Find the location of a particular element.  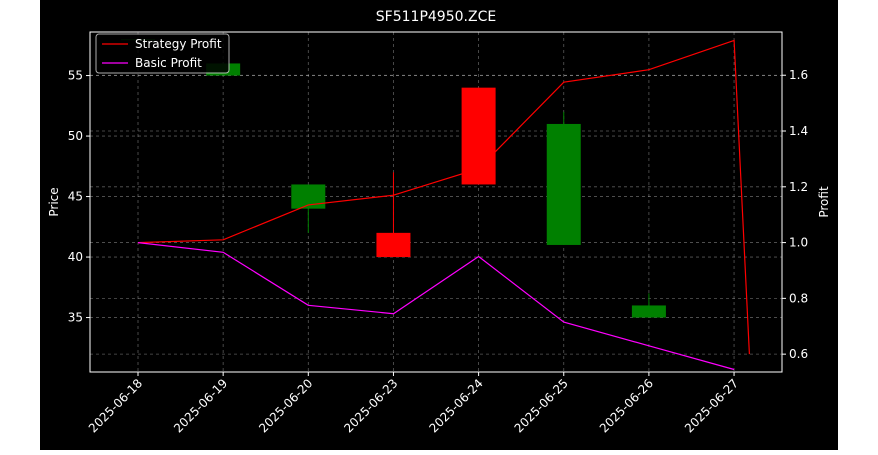

y-axis-right-label: Profit is located at coordinates (824, 202).